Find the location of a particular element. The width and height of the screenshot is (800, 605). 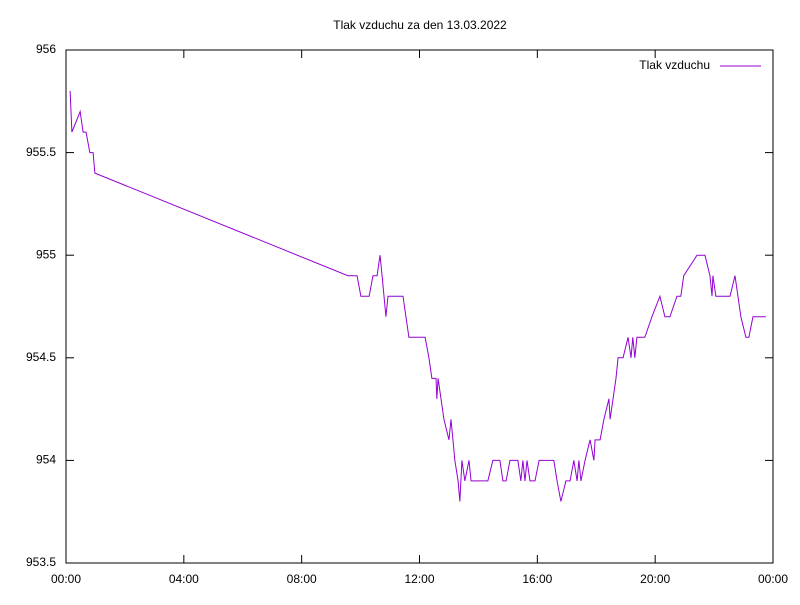

y-tick-label: 956 is located at coordinates (46, 49).